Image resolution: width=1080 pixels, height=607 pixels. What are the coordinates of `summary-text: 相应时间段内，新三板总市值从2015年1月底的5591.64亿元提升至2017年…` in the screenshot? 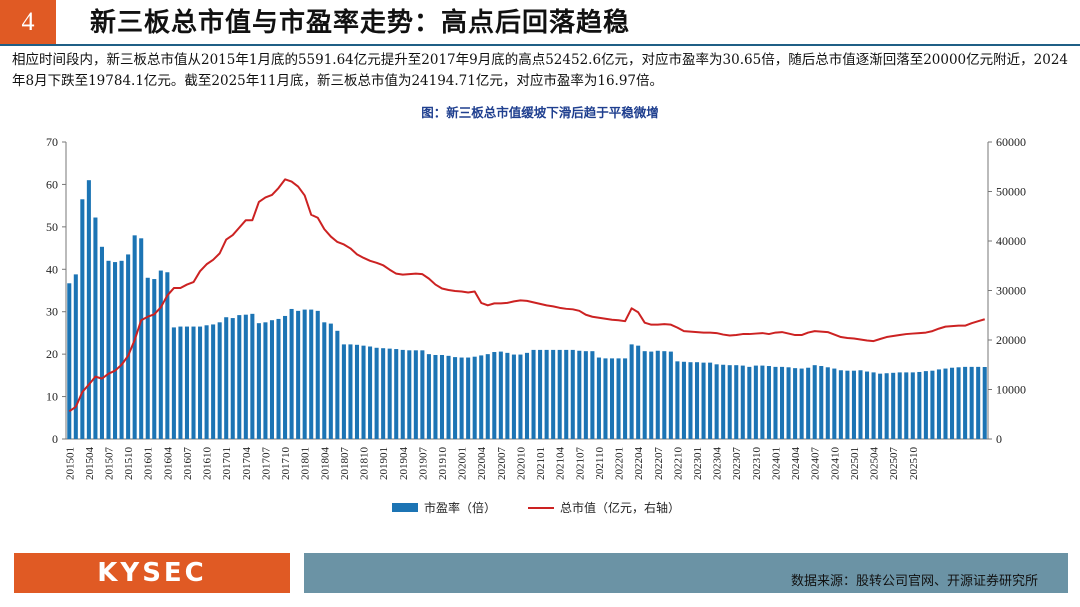 It's located at (540, 70).